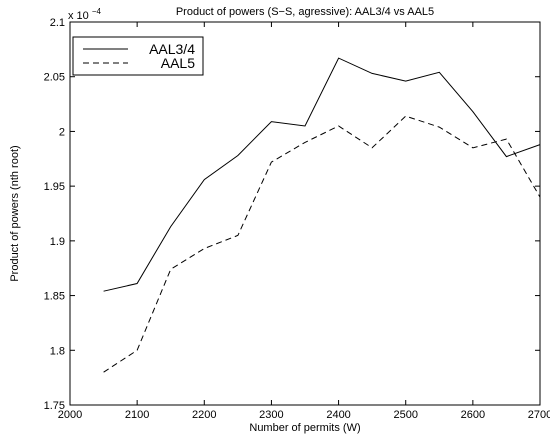 The height and width of the screenshot is (443, 550). I want to click on x-tick-label: 2400, so click(338, 415).